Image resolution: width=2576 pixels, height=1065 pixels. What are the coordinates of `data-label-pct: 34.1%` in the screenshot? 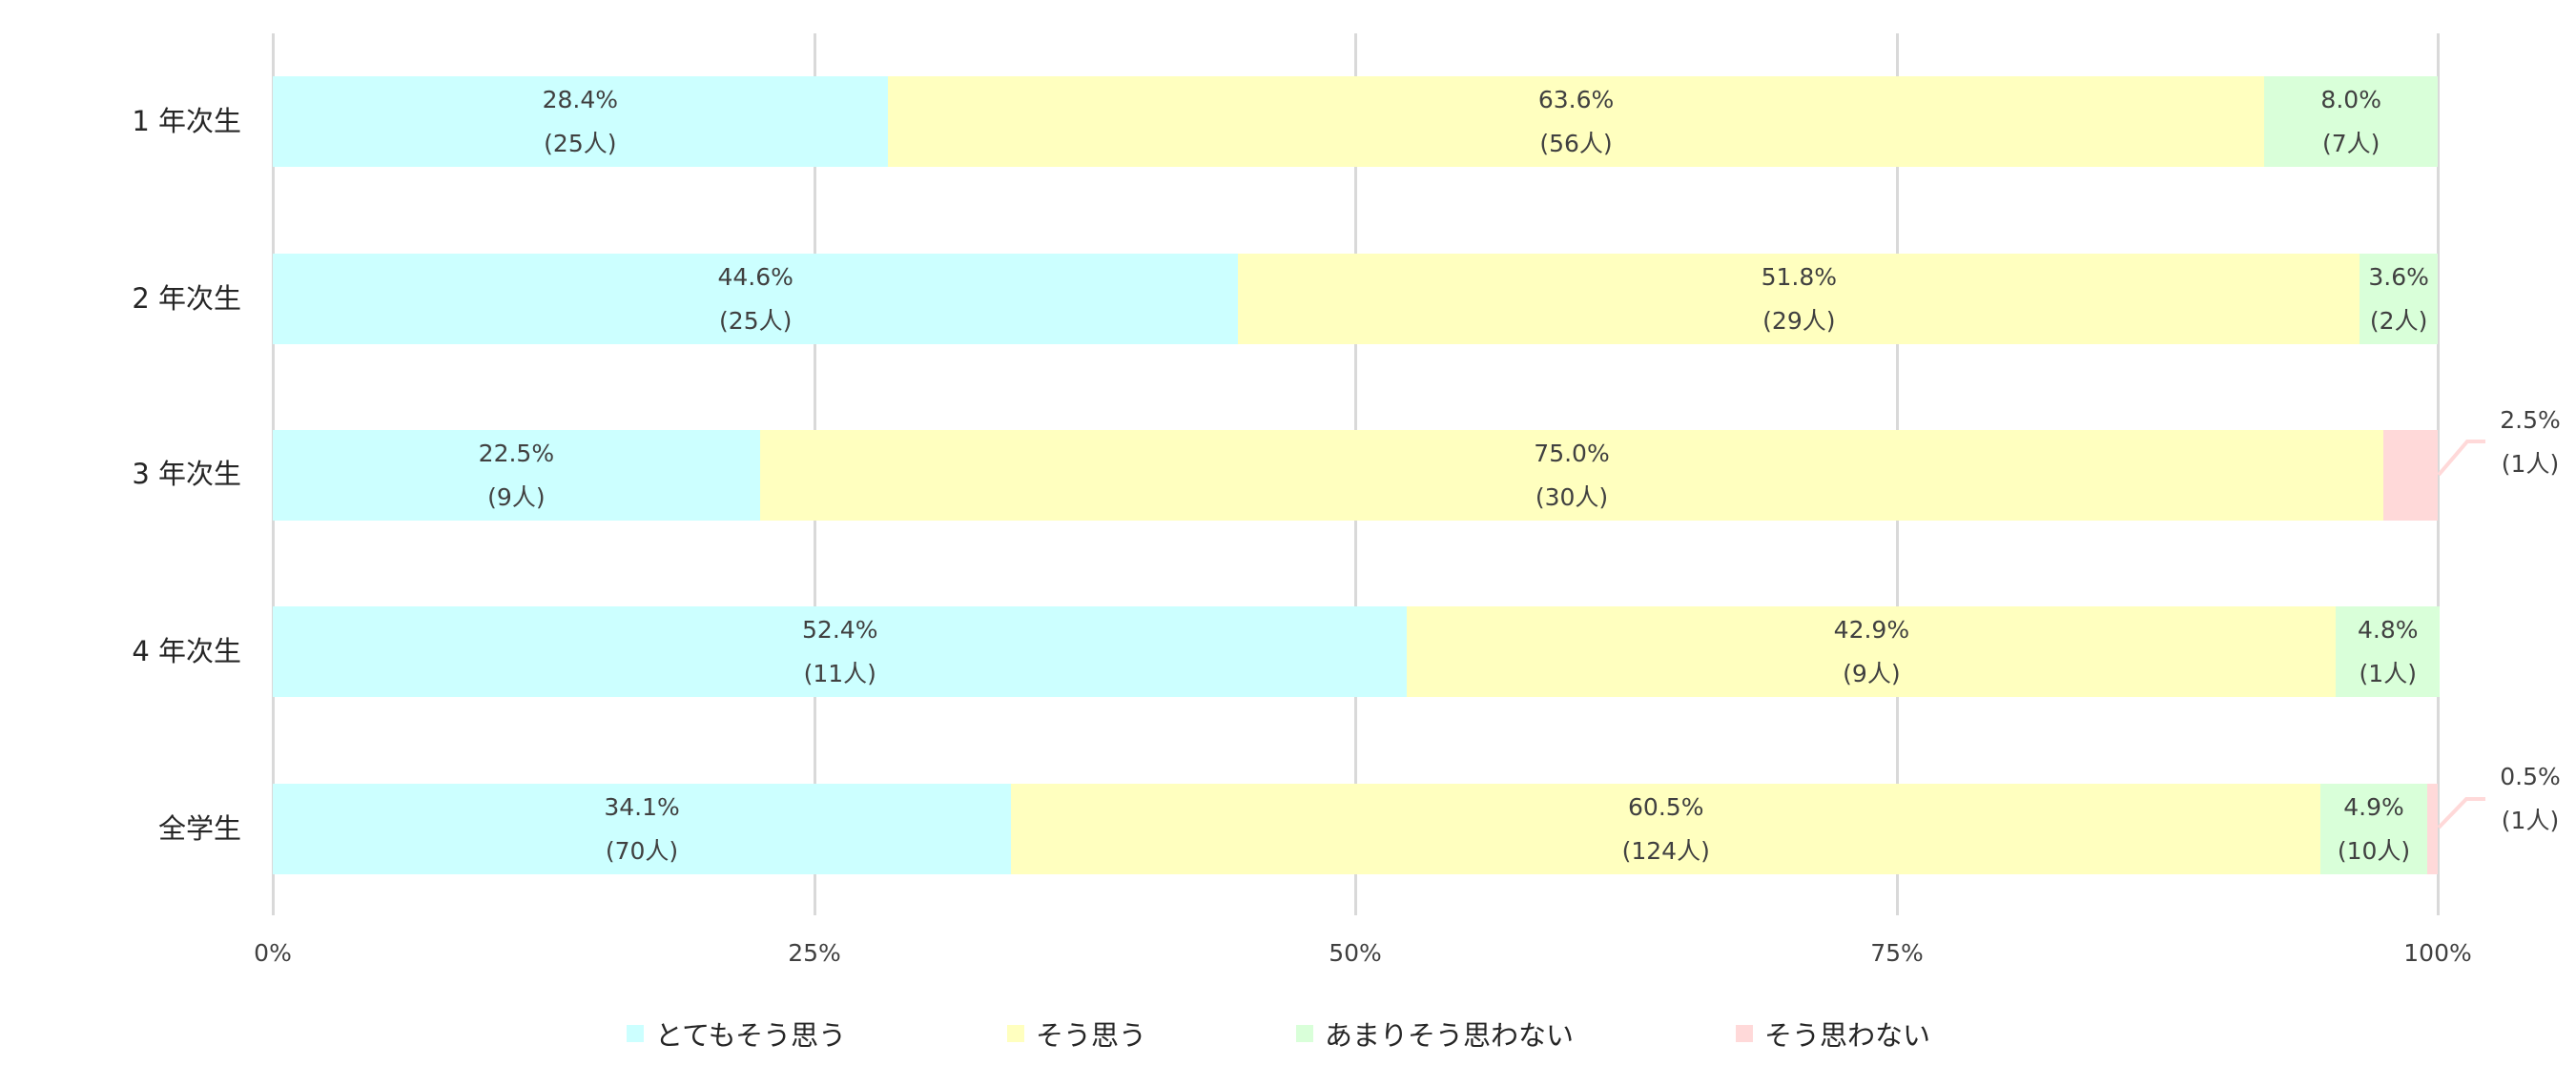 It's located at (642, 807).